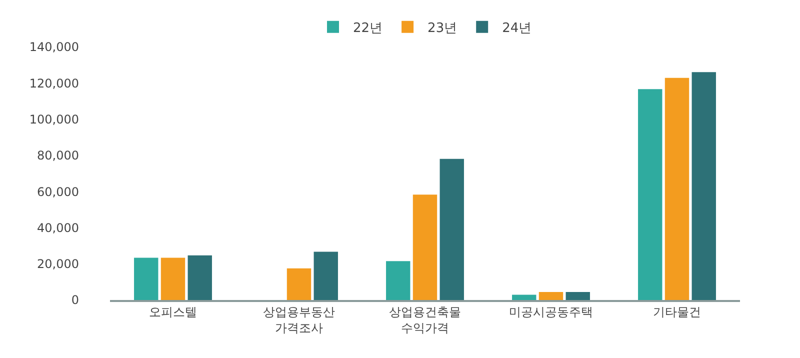  What do you see at coordinates (54, 47) in the screenshot?
I see `y-tick-label: 140,000` at bounding box center [54, 47].